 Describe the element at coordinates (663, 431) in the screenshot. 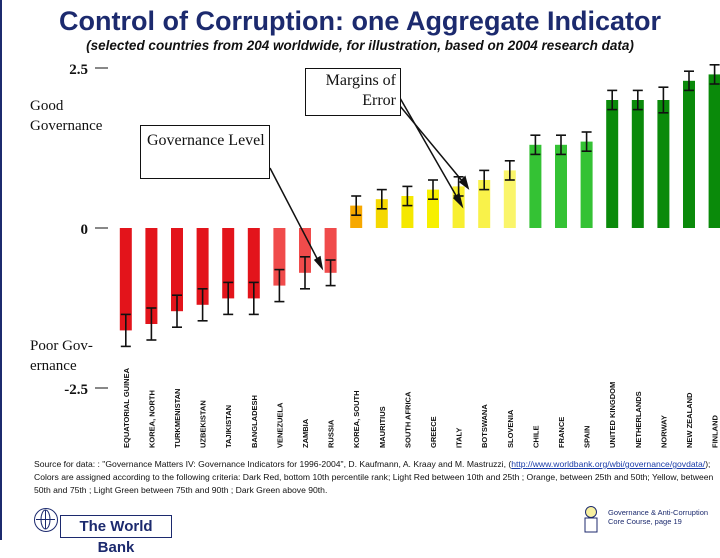

I see `category-label: NORWAY` at that location.